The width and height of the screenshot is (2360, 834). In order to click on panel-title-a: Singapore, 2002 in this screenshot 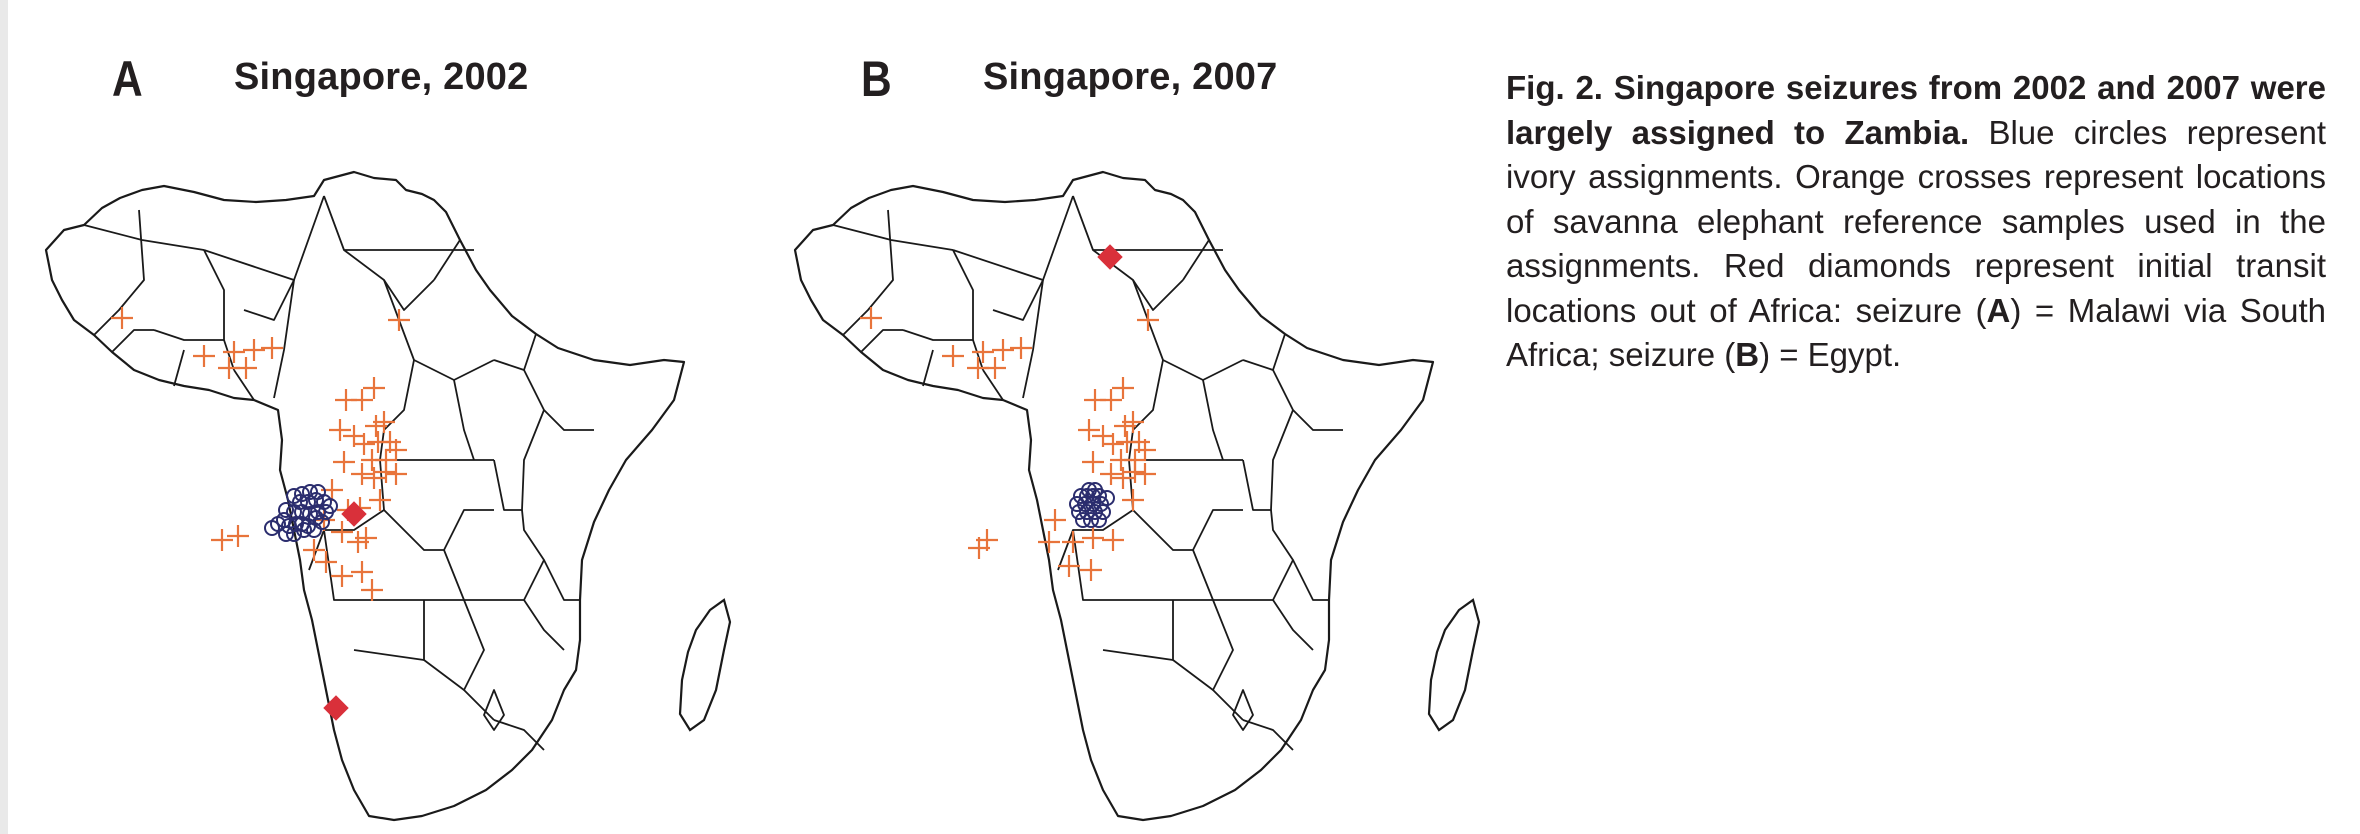, I will do `click(381, 77)`.